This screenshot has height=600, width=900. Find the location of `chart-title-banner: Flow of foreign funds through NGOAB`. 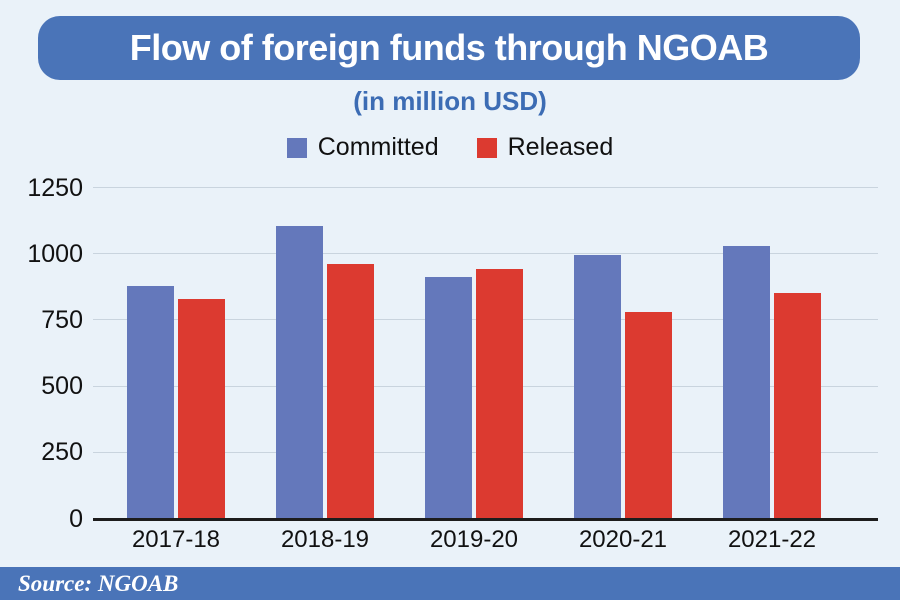

chart-title-banner: Flow of foreign funds through NGOAB is located at coordinates (449, 48).